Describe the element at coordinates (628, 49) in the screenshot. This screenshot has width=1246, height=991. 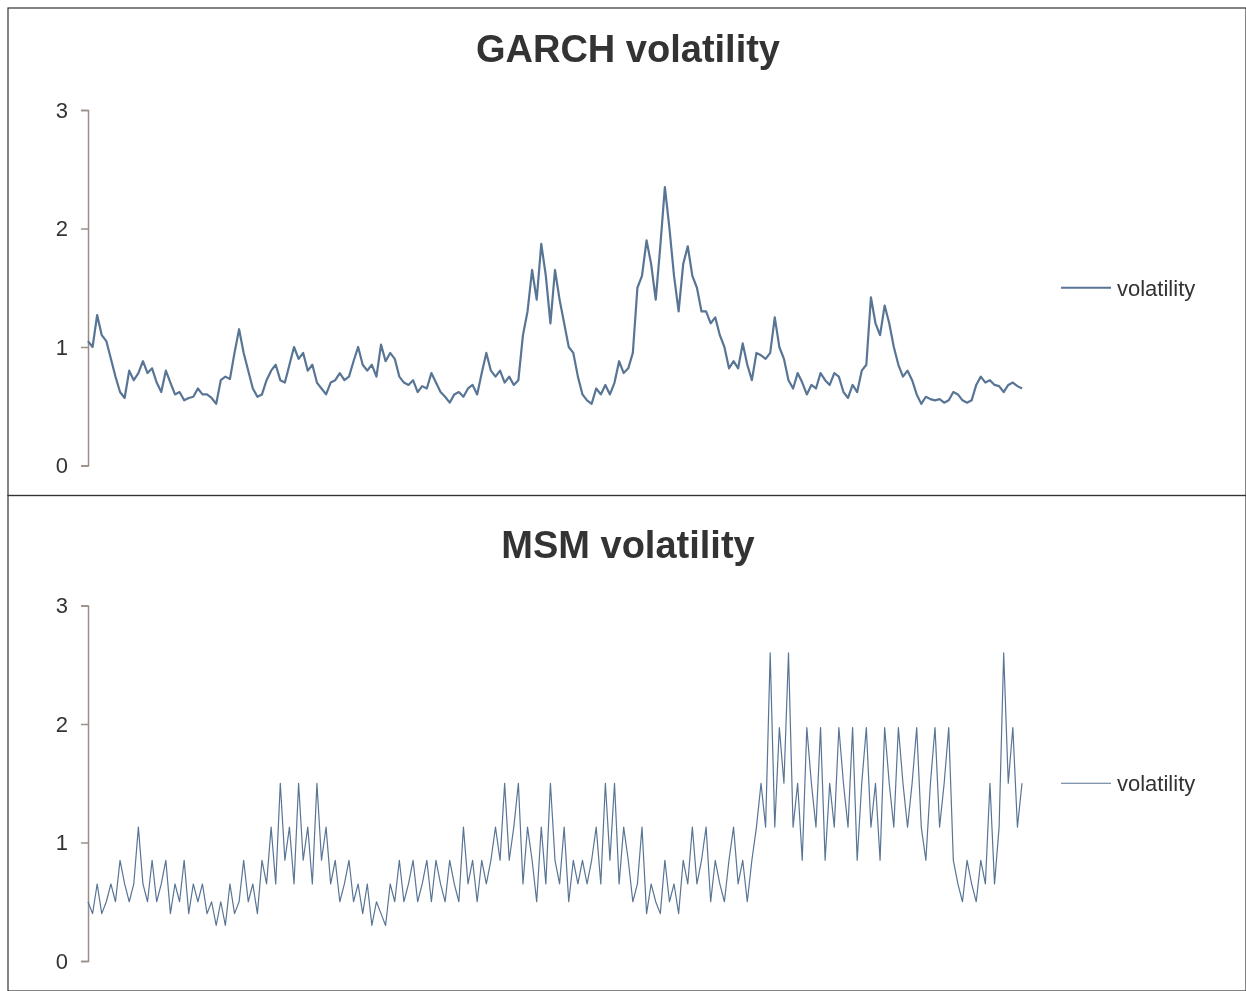
I see `chart-title: GARCH volatility` at that location.